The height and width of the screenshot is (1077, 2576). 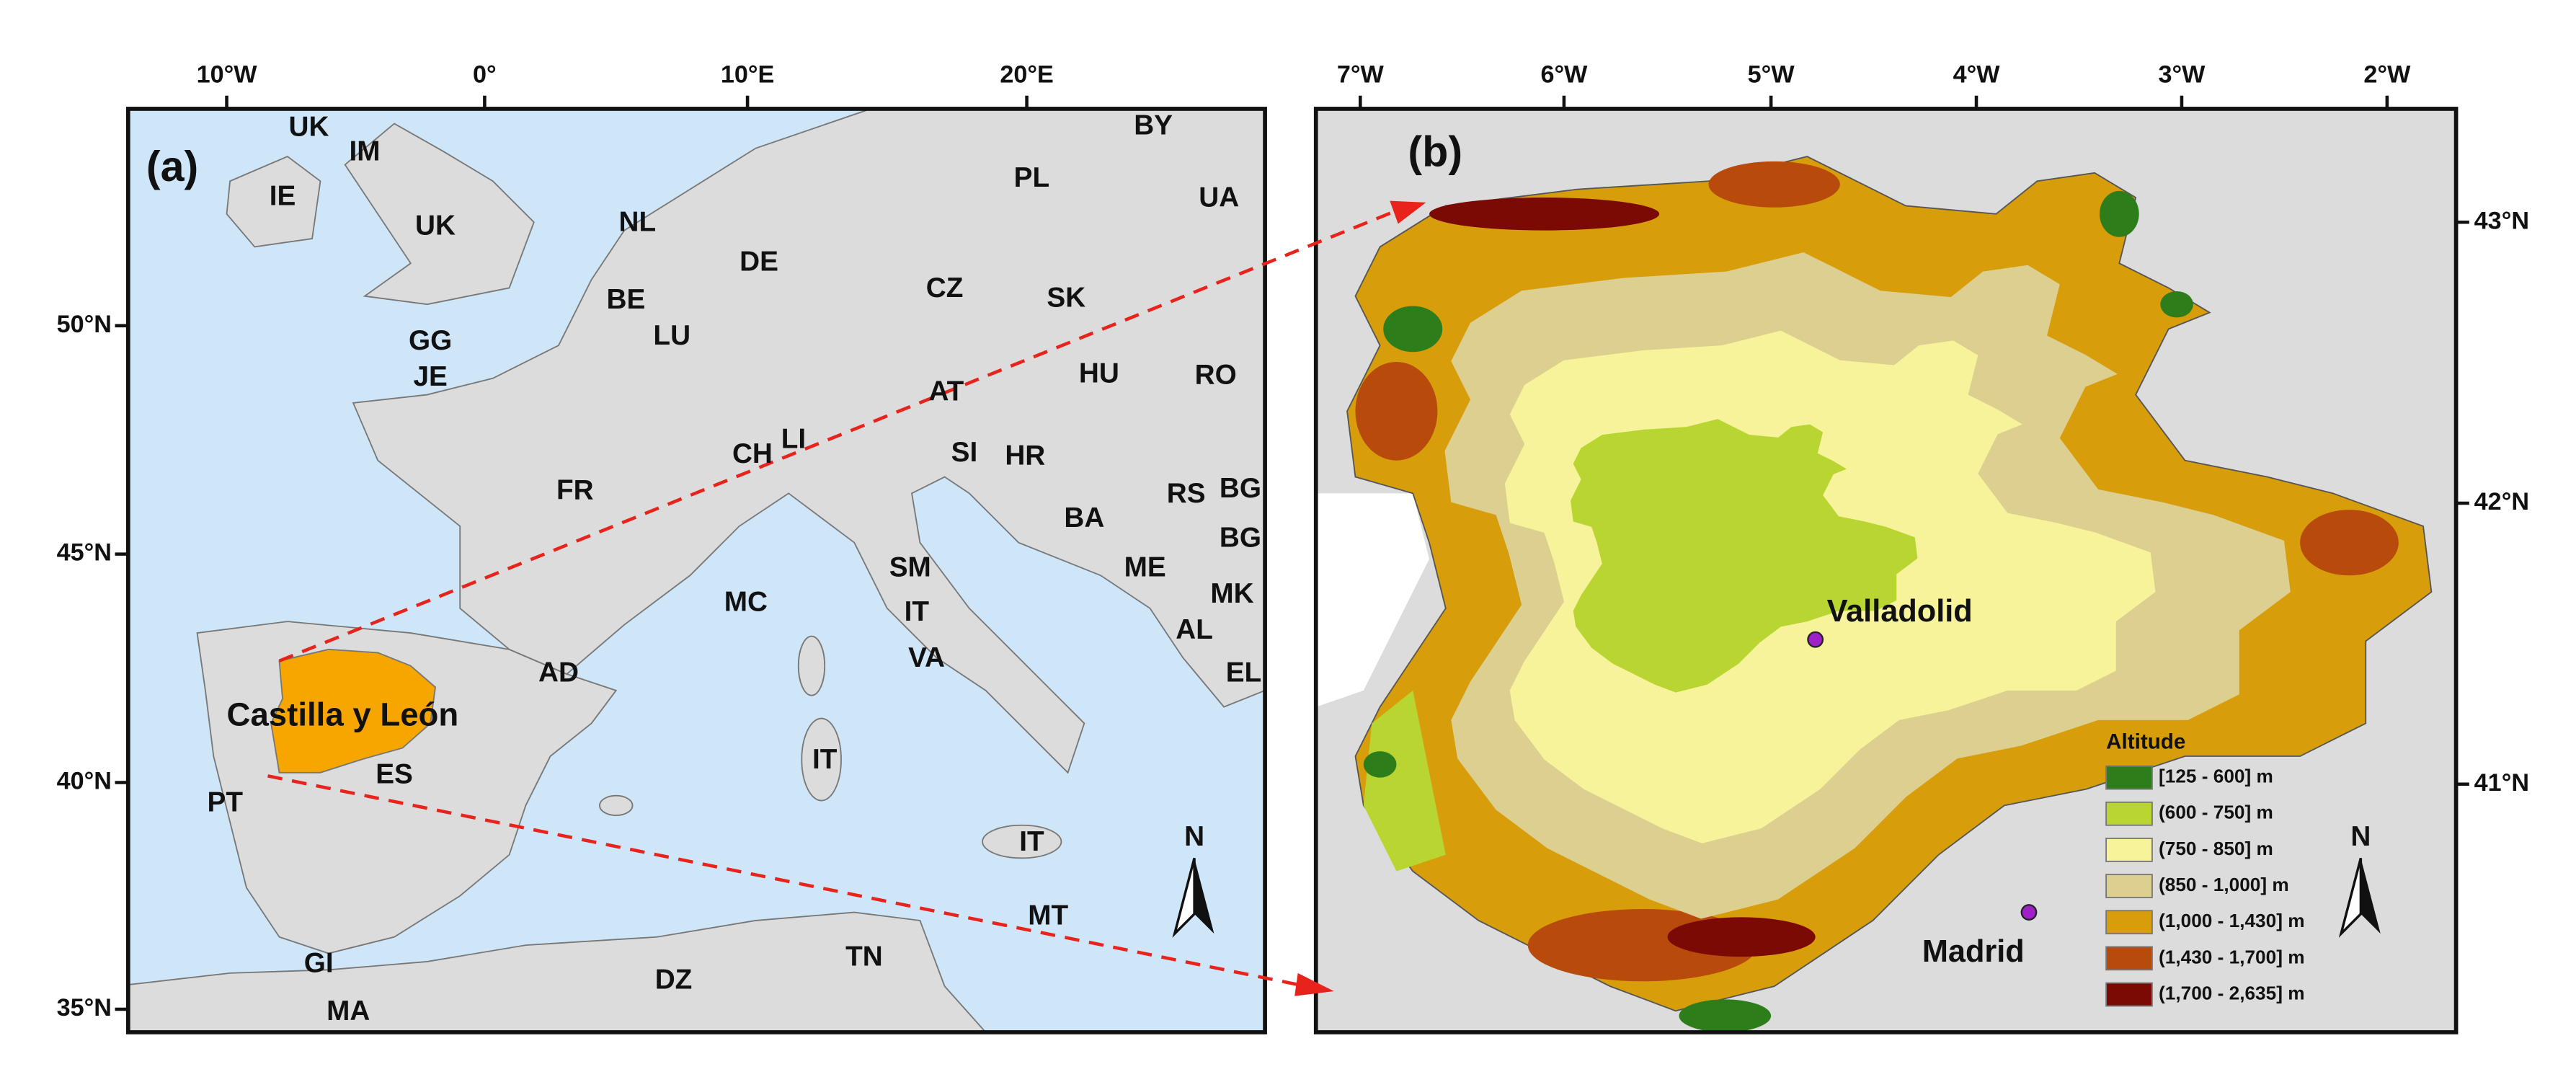 I want to click on country-code: SM, so click(x=910, y=566).